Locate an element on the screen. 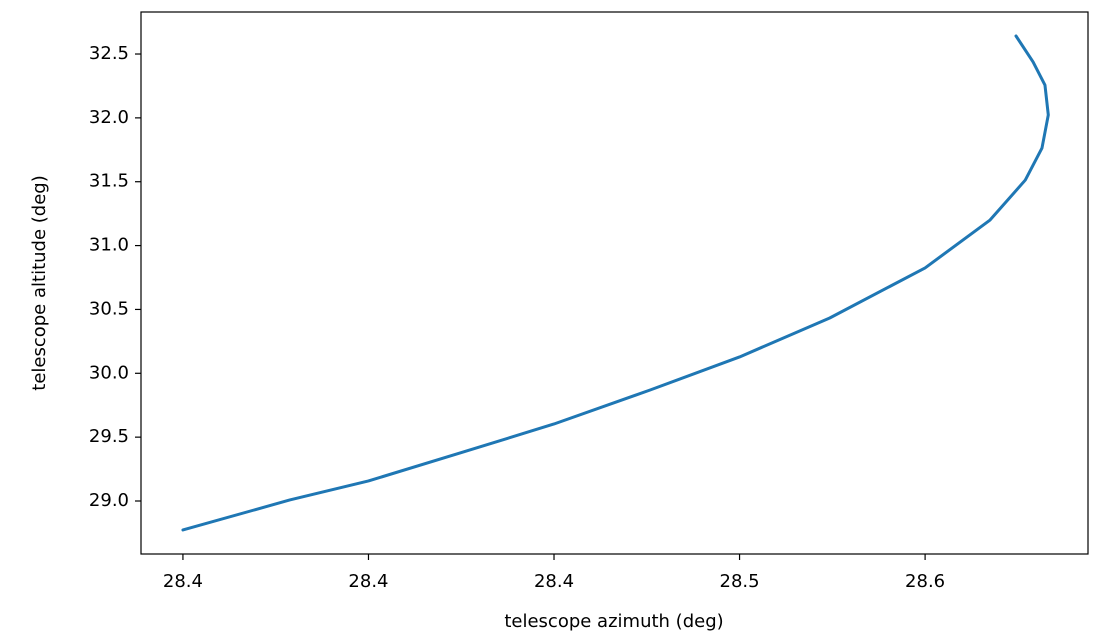  y-tick-label: 32.0 is located at coordinates (109, 117).